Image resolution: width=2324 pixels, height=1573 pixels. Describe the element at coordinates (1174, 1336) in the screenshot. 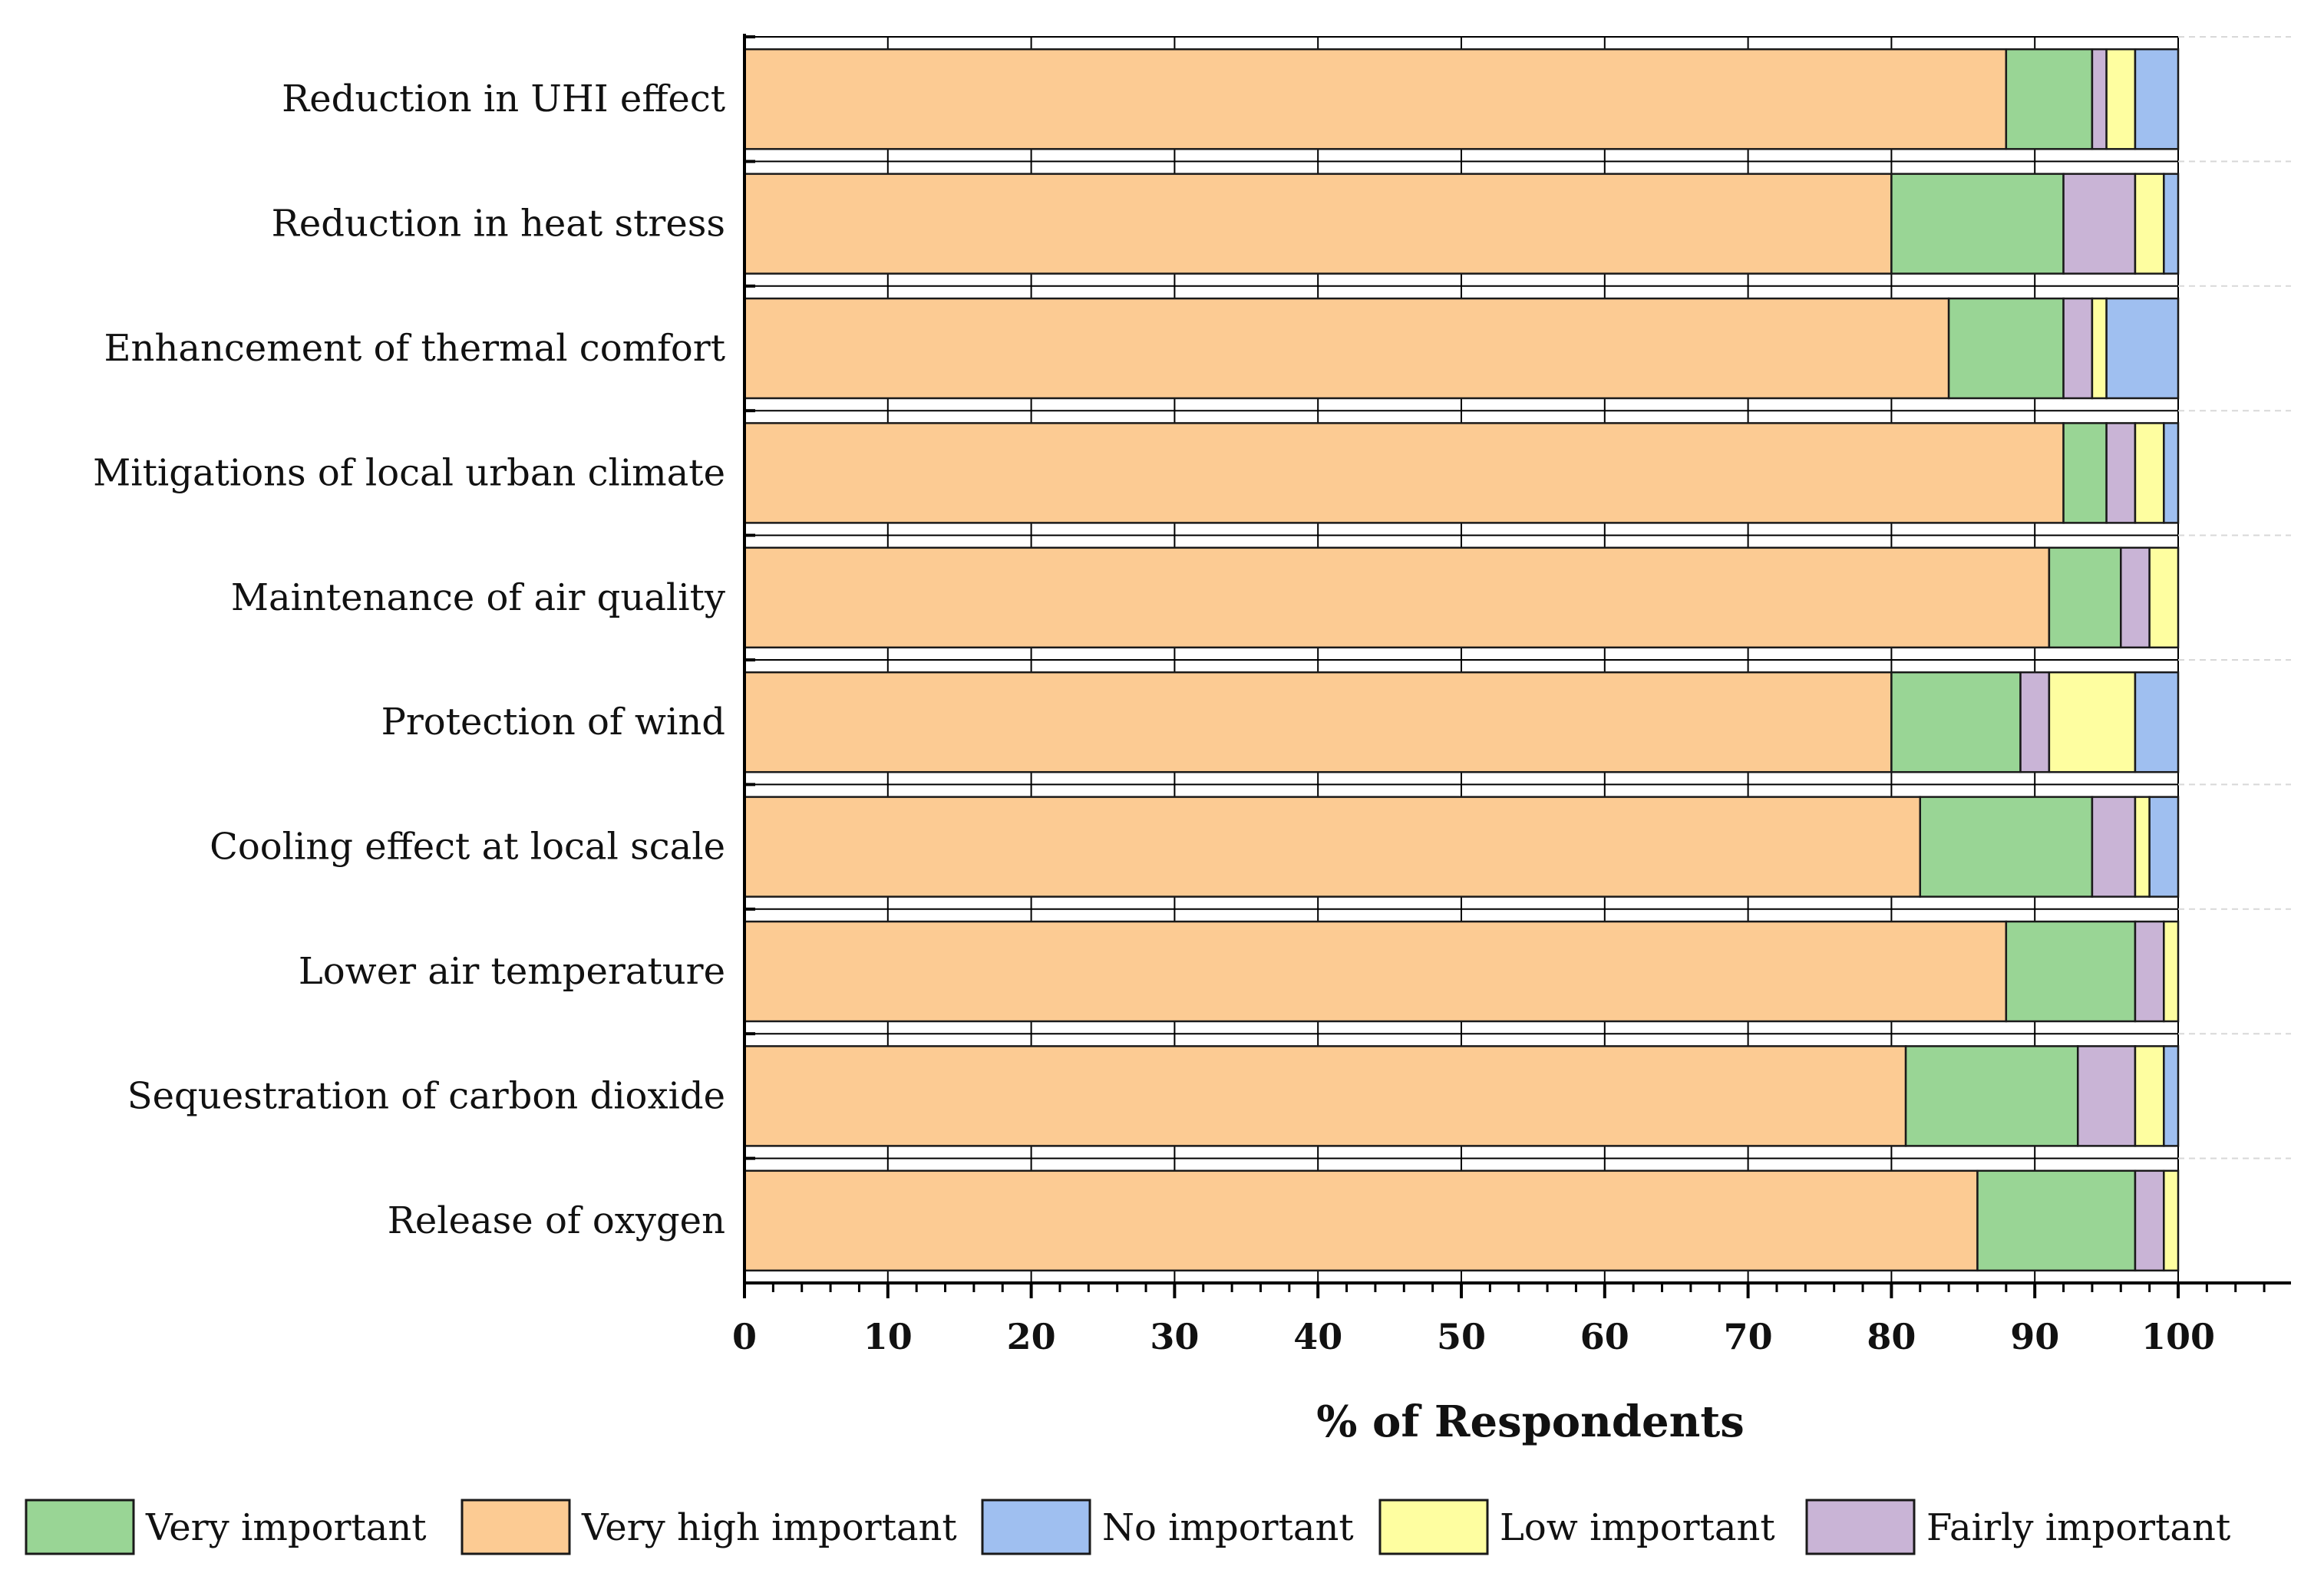

I see `x-tick-label-30: 30` at that location.